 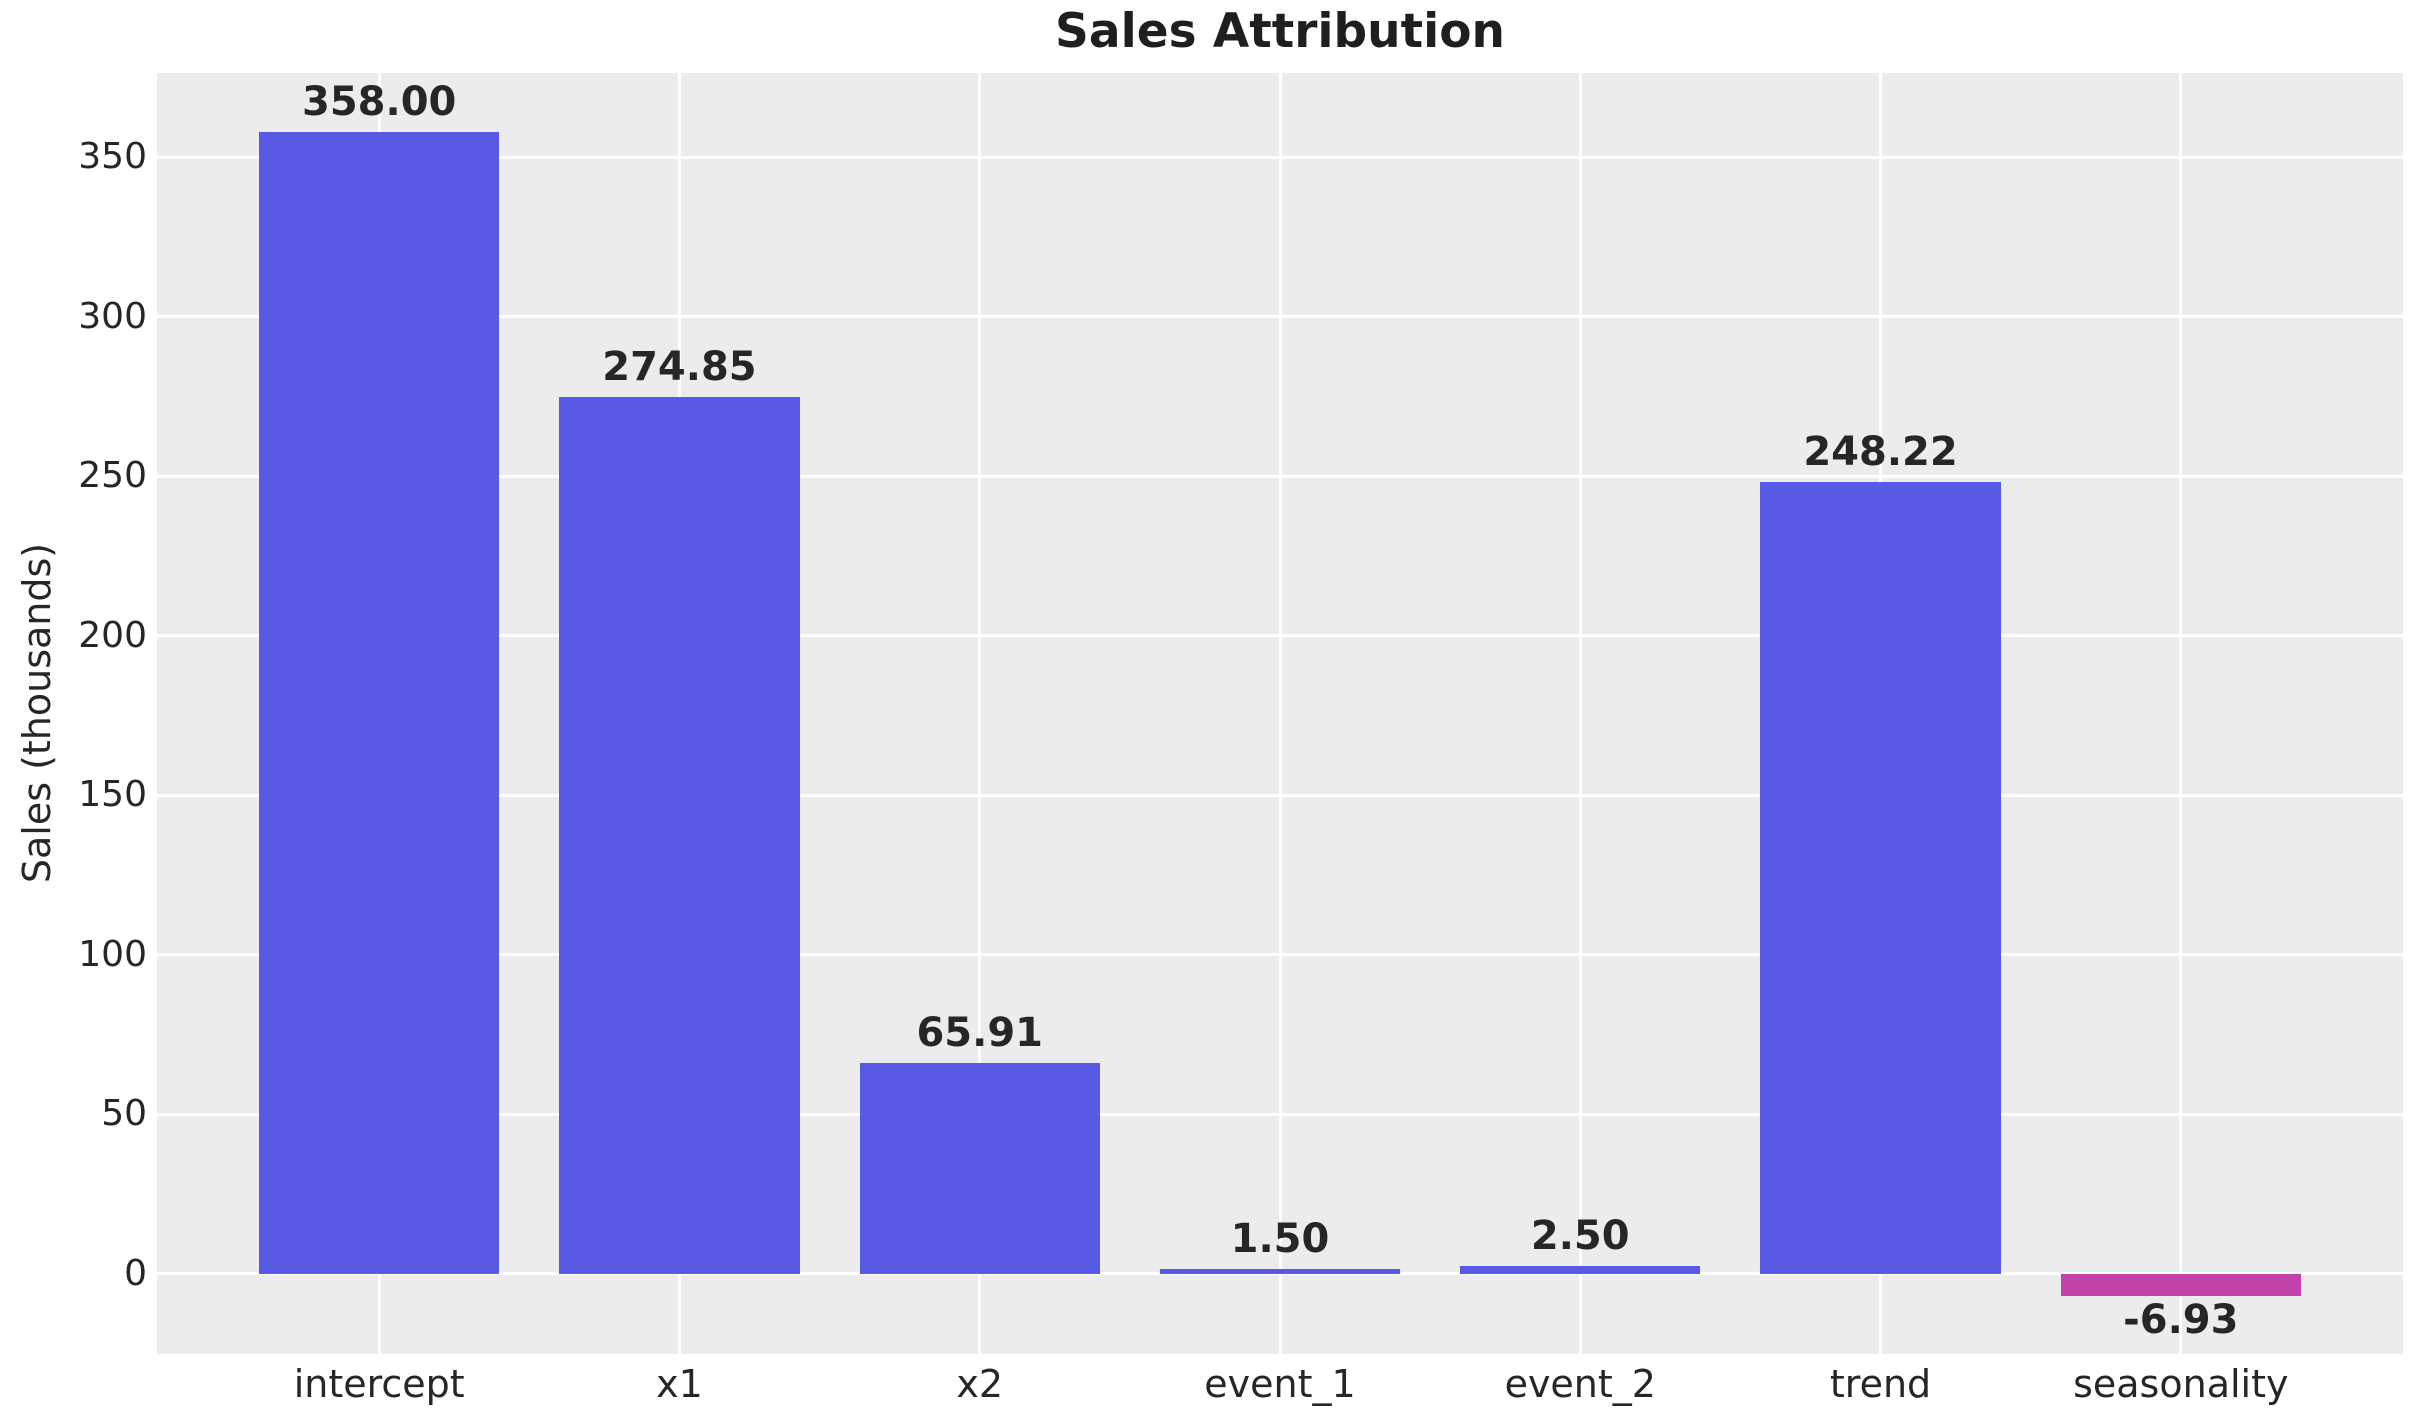 I want to click on bar-value-label-intercept: 358.00, so click(x=379, y=101).